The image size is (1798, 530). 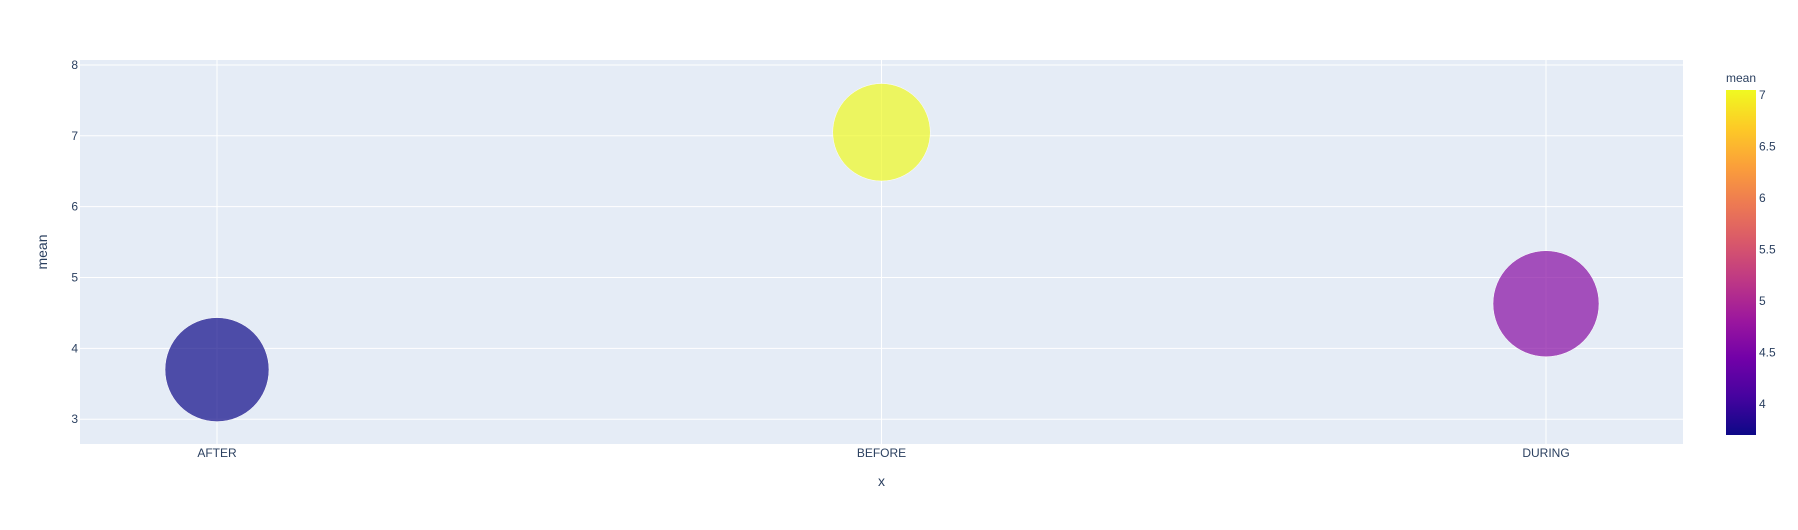 What do you see at coordinates (1762, 198) in the screenshot?
I see `colorbar-tick-label: 6` at bounding box center [1762, 198].